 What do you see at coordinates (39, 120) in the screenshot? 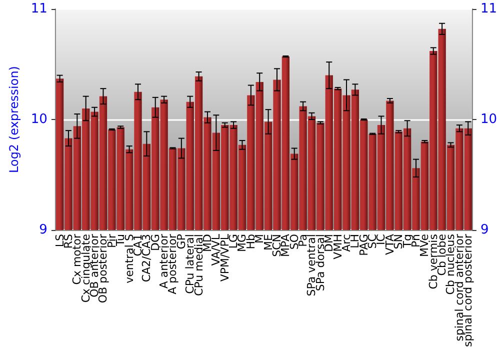
I see `y-tick-label: 10` at bounding box center [39, 120].